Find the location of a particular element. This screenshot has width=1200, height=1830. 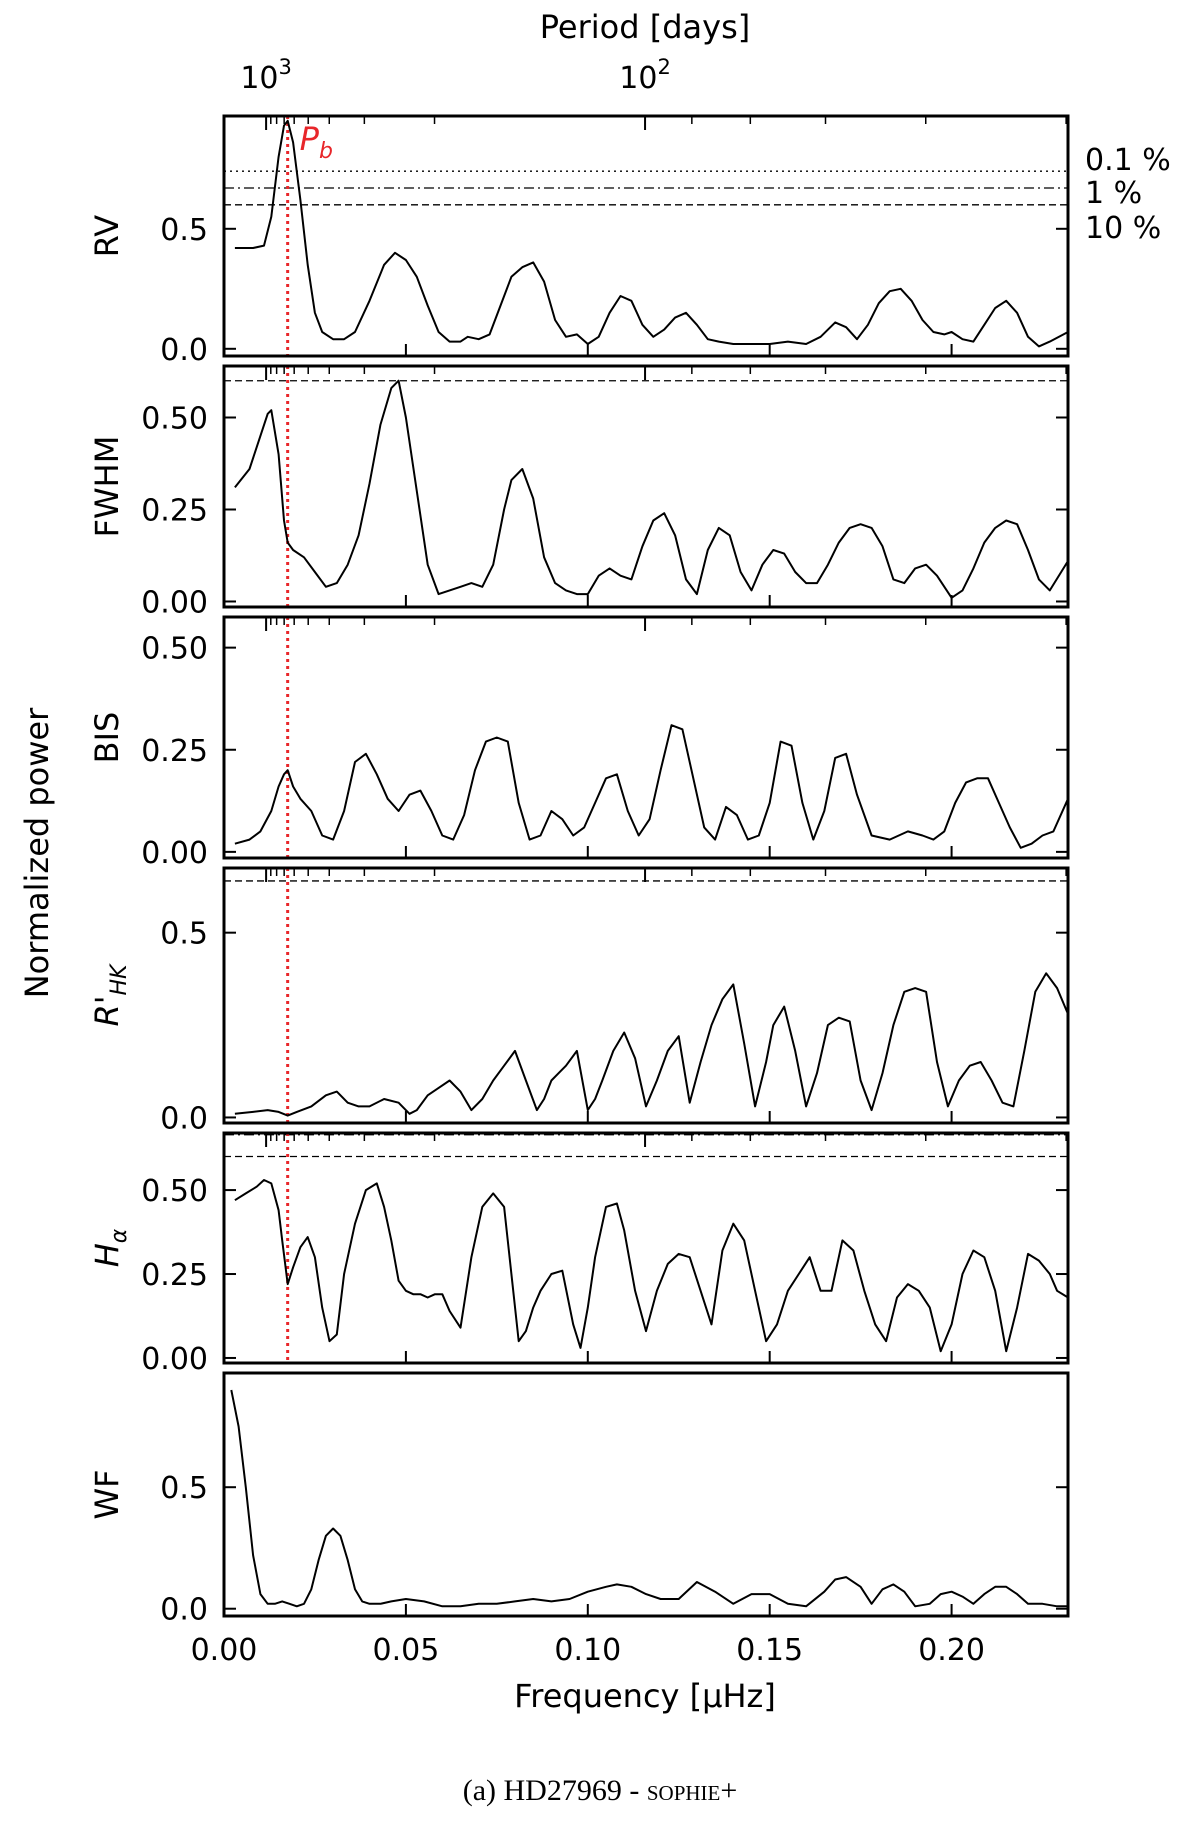

panel-label: BIS is located at coordinates (107, 738).